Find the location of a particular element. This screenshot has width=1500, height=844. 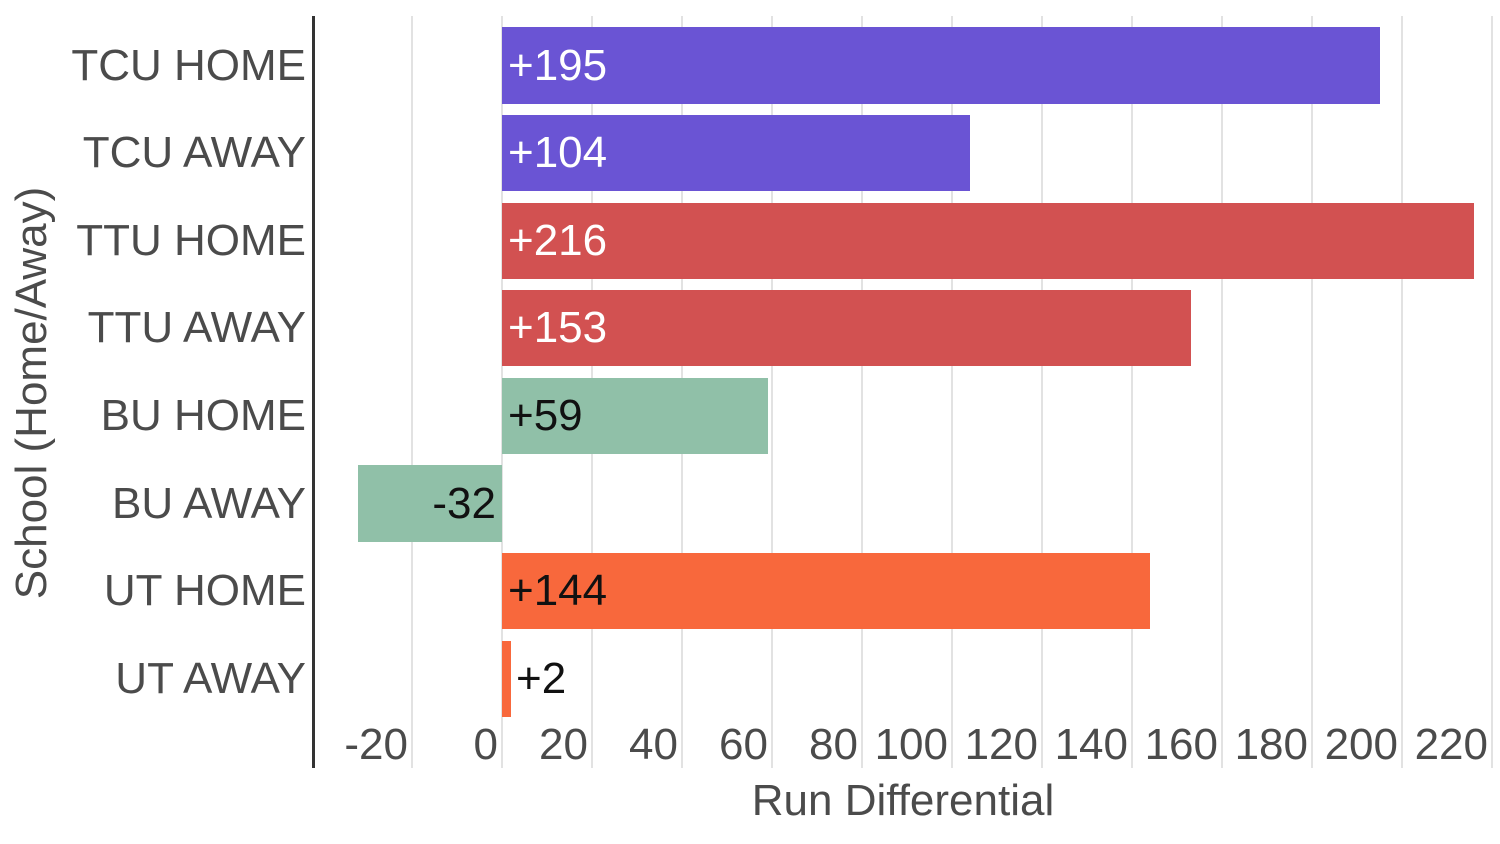

x-tick-label: 140 is located at coordinates (1091, 744).